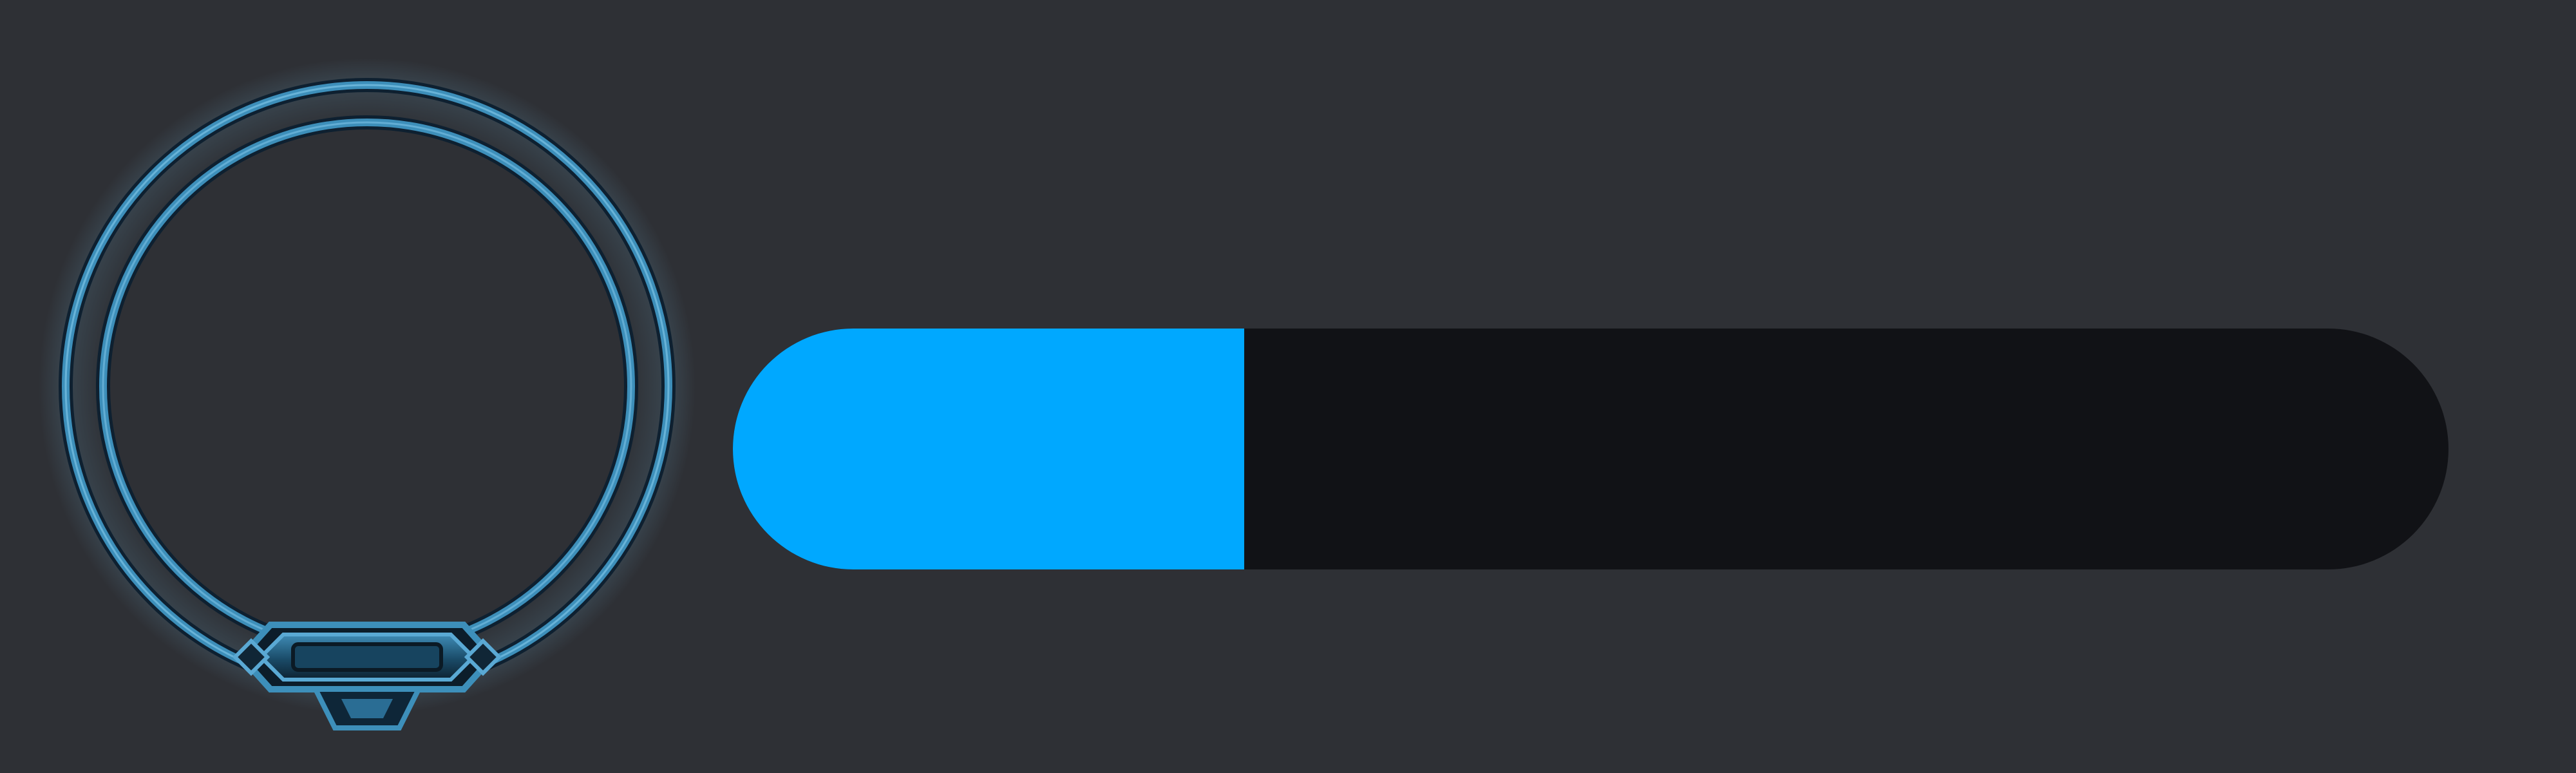  Describe the element at coordinates (988, 449) in the screenshot. I see `progress-fill` at that location.